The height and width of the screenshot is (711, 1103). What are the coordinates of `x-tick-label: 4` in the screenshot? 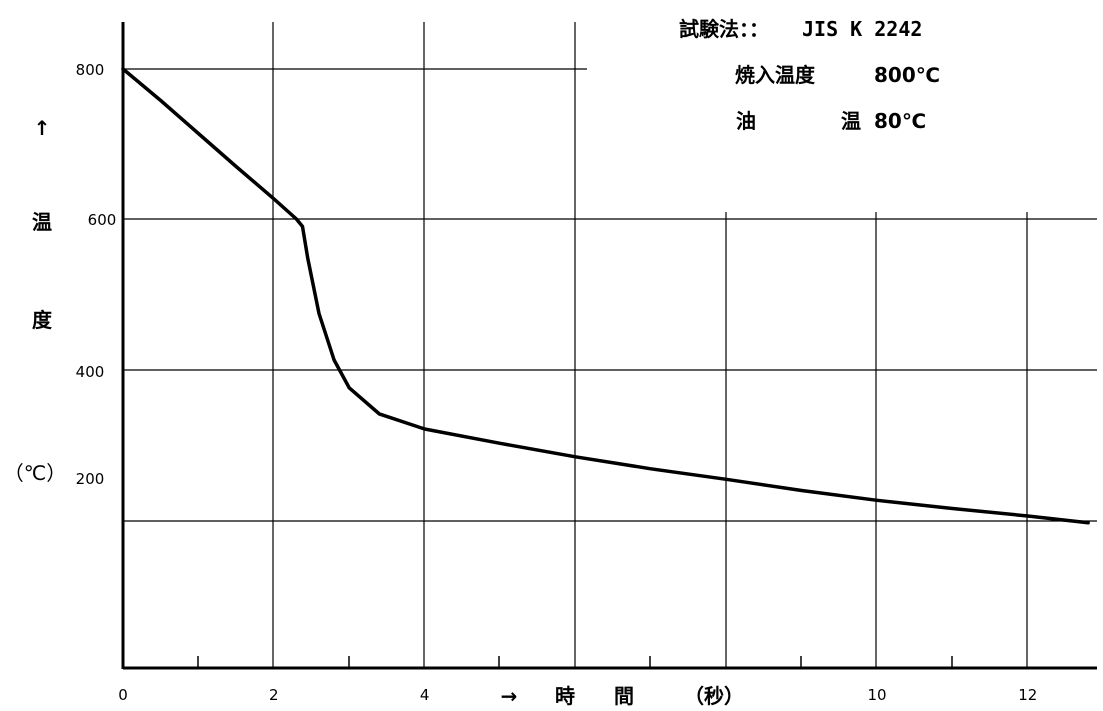 It's located at (425, 695).